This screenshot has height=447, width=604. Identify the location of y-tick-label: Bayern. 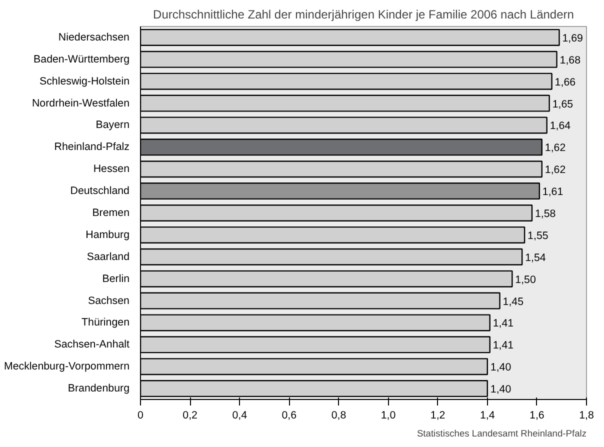
(113, 125).